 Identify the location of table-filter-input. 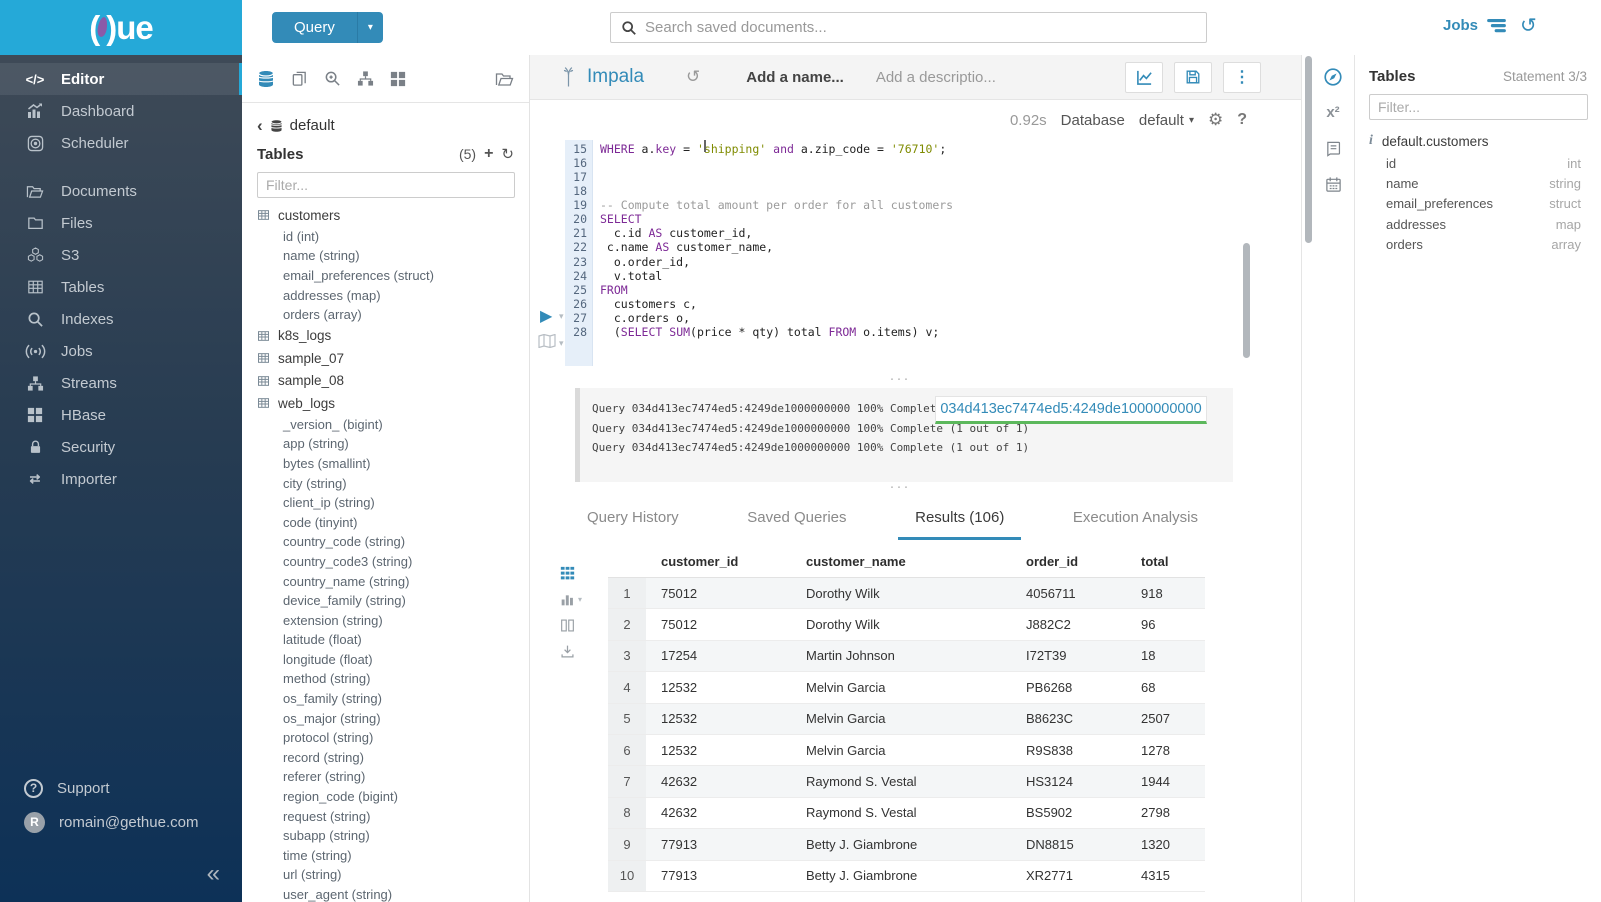
(386, 185).